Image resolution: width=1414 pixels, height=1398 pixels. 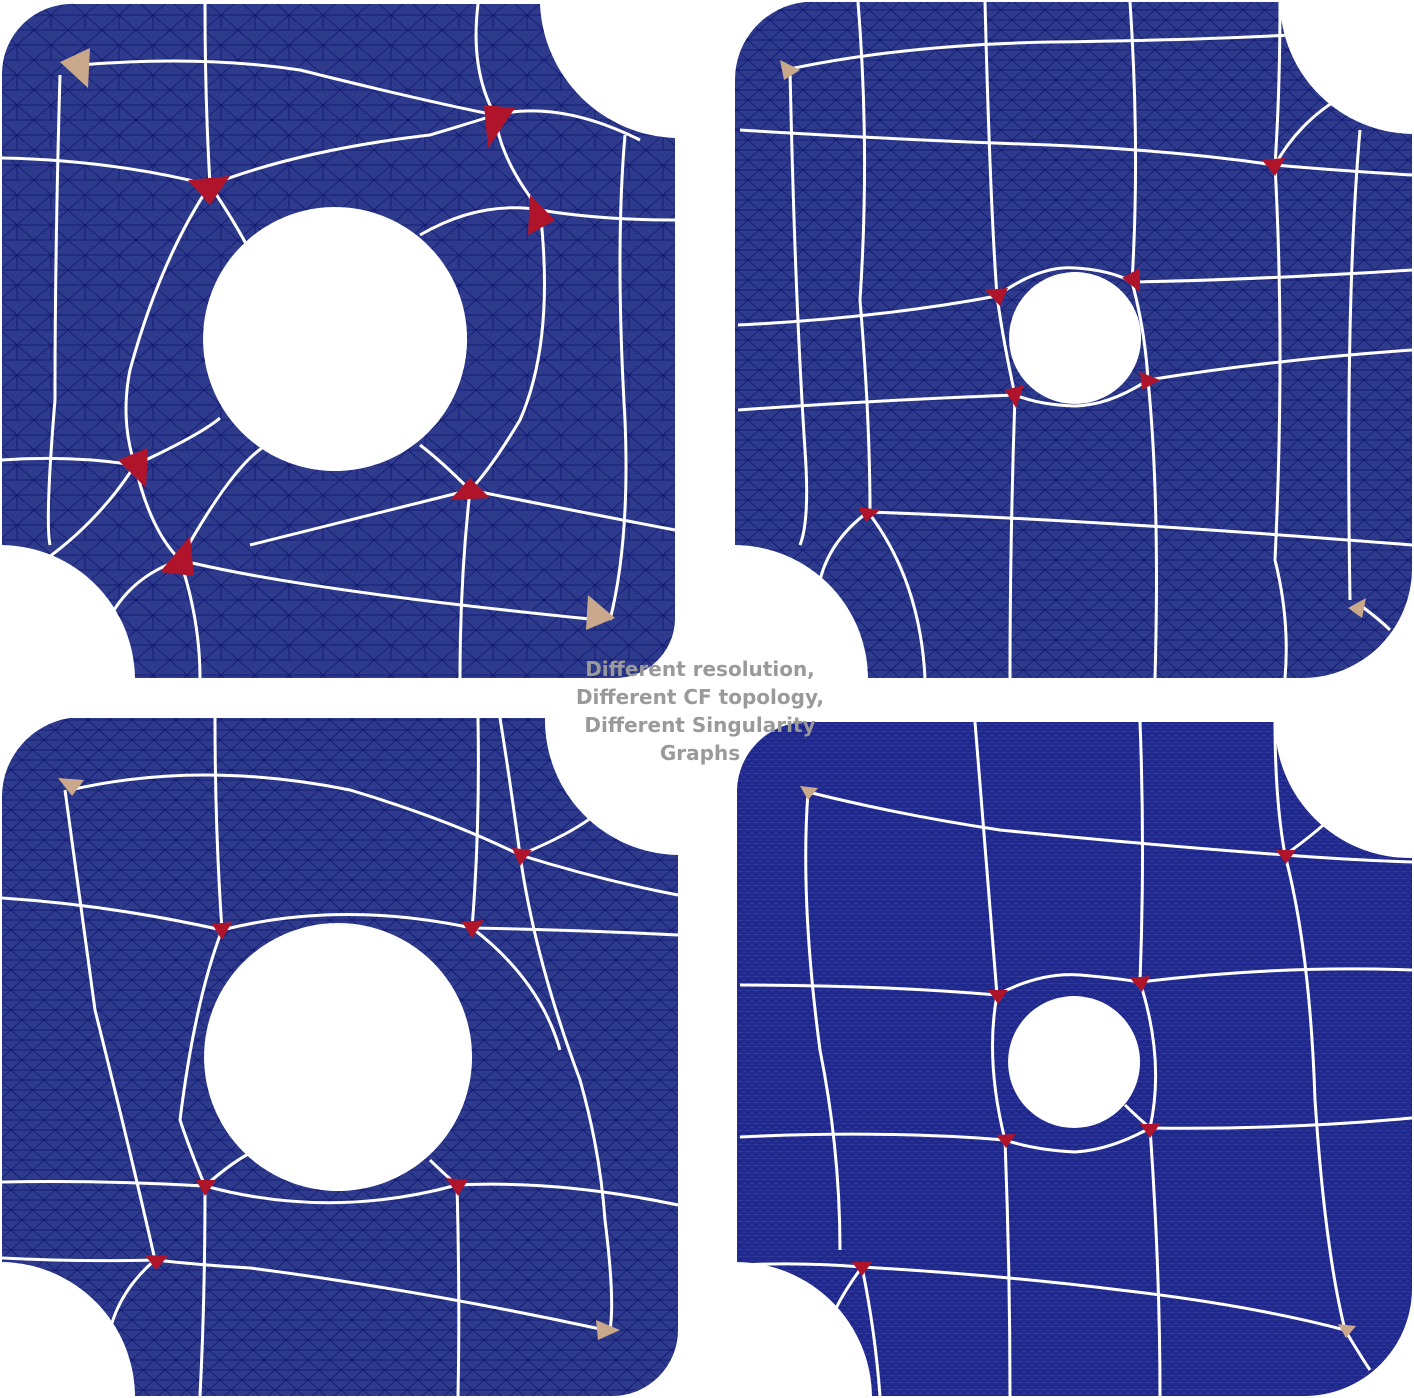 What do you see at coordinates (700, 753) in the screenshot?
I see `caption-line-4: Graphs` at bounding box center [700, 753].